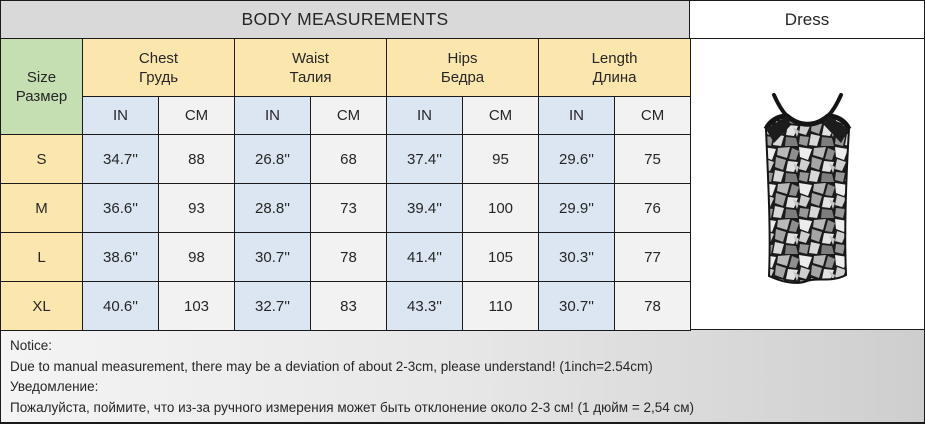  Describe the element at coordinates (120, 257) in the screenshot. I see `chest-in-value: 38.6''` at that location.